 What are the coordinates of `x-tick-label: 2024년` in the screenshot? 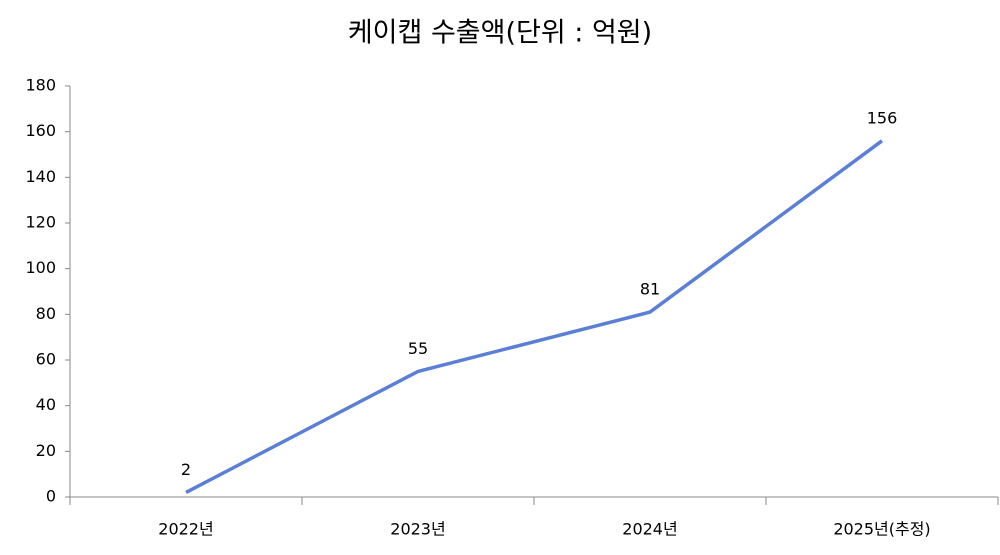 It's located at (649, 529).